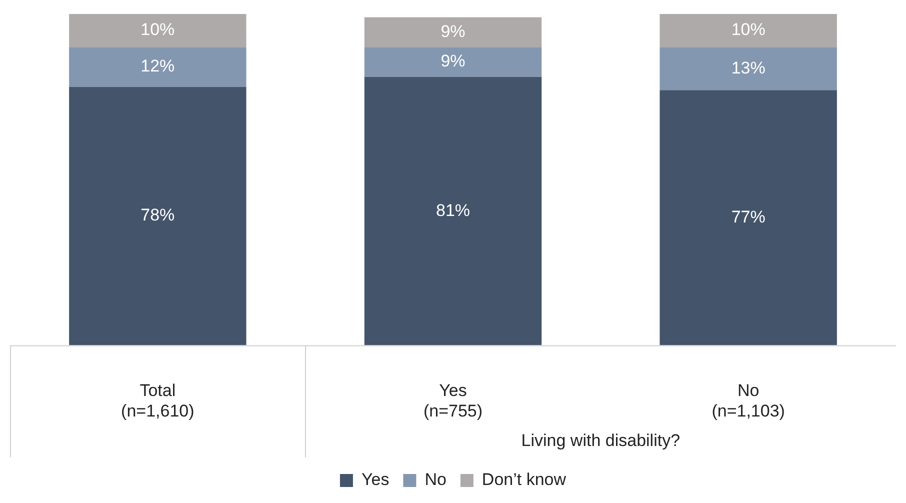 Image resolution: width=906 pixels, height=503 pixels. What do you see at coordinates (524, 480) in the screenshot?
I see `legend-label: Don’t know` at bounding box center [524, 480].